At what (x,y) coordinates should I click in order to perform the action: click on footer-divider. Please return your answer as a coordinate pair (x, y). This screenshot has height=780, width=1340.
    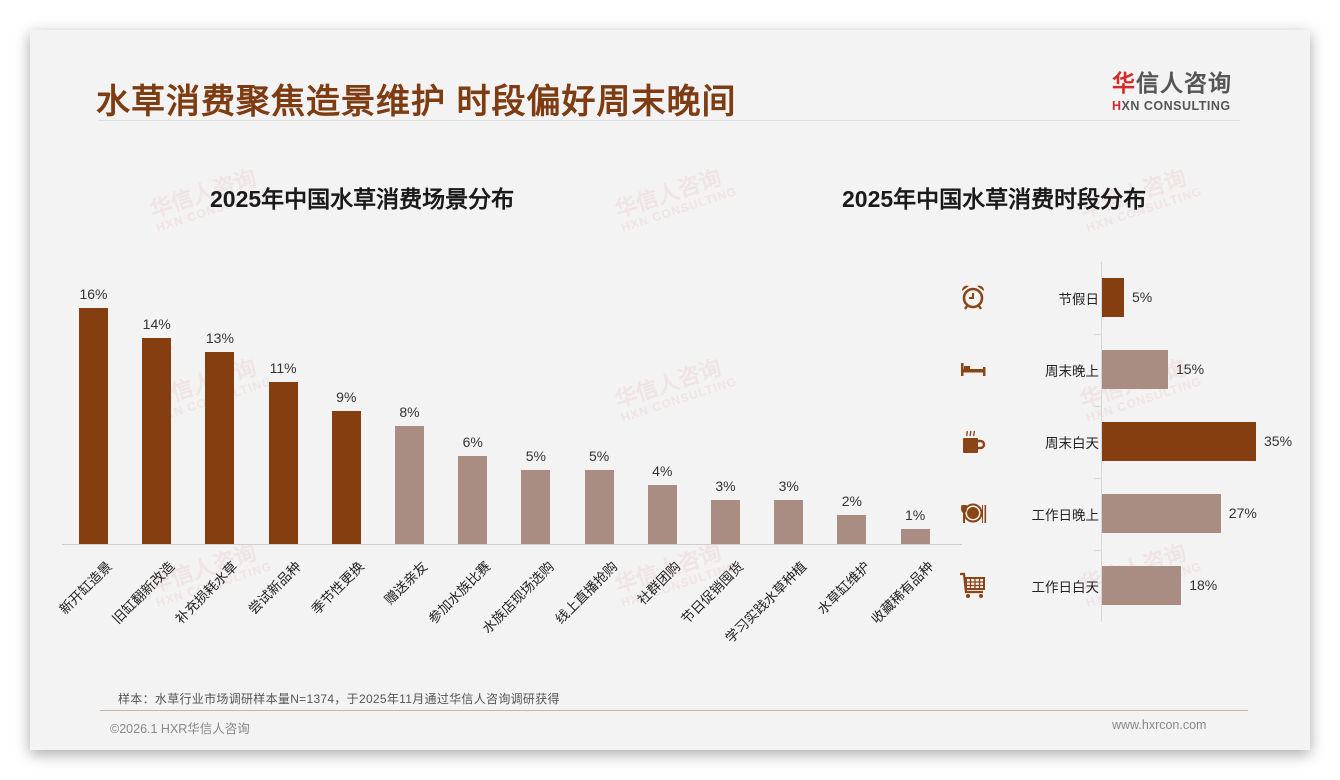
    Looking at the image, I should click on (674, 710).